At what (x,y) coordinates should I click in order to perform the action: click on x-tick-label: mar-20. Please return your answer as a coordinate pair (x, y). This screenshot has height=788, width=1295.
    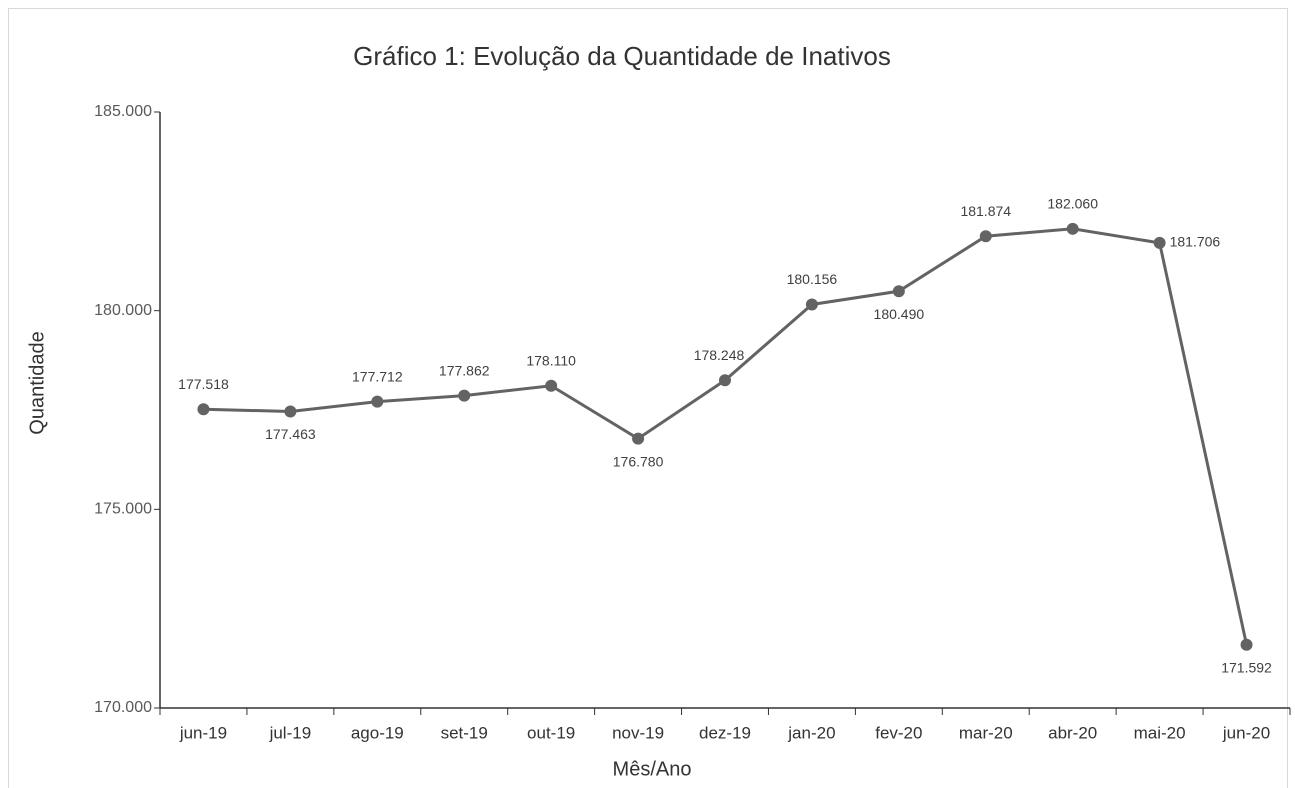
    Looking at the image, I should click on (986, 732).